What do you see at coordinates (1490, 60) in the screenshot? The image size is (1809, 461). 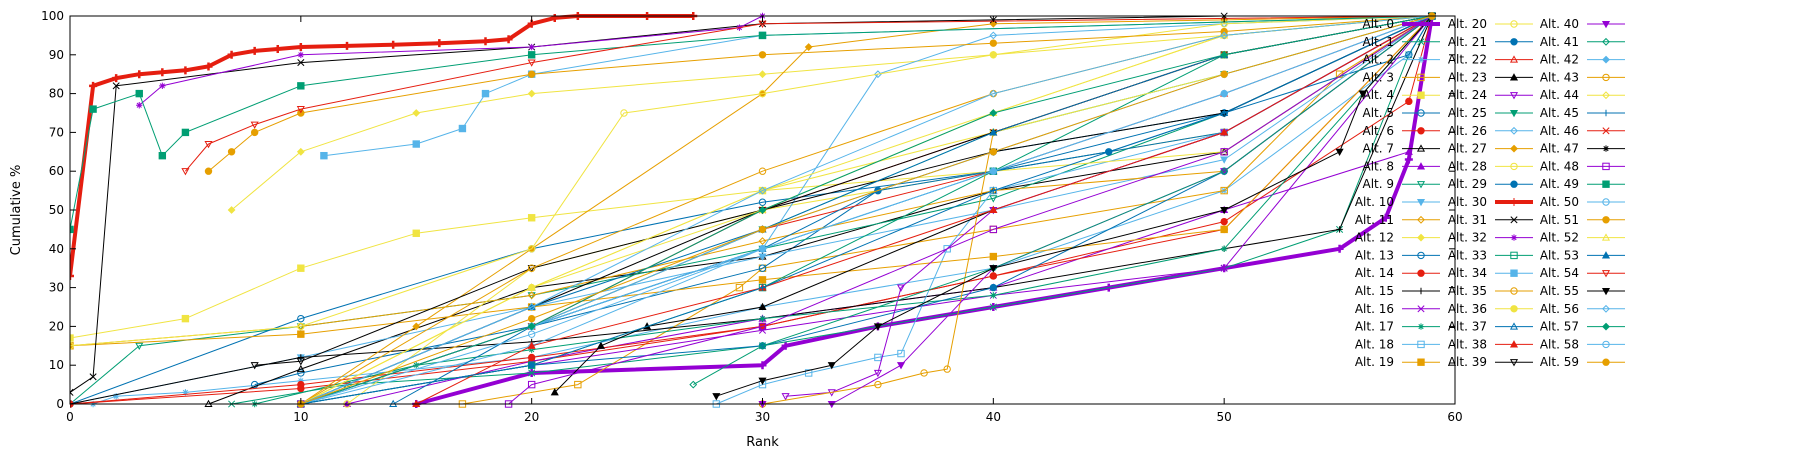 I see `legend-entry: Alt. 22` at bounding box center [1490, 60].